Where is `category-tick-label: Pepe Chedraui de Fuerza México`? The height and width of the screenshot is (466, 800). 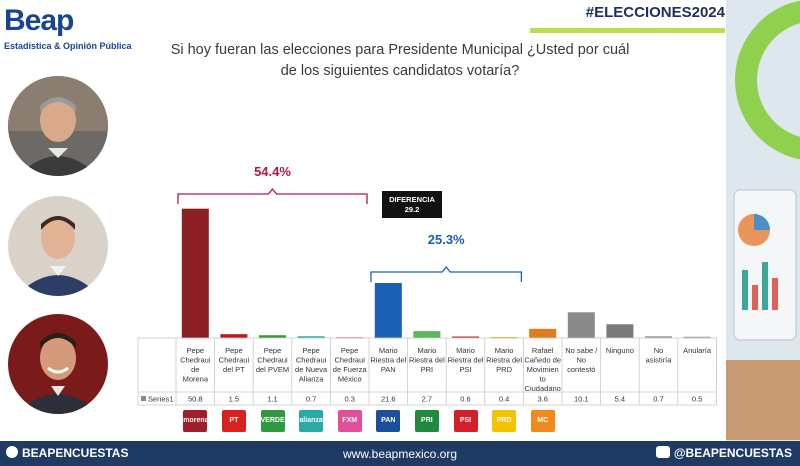 category-tick-label: Pepe Chedraui de Fuerza México is located at coordinates (350, 365).